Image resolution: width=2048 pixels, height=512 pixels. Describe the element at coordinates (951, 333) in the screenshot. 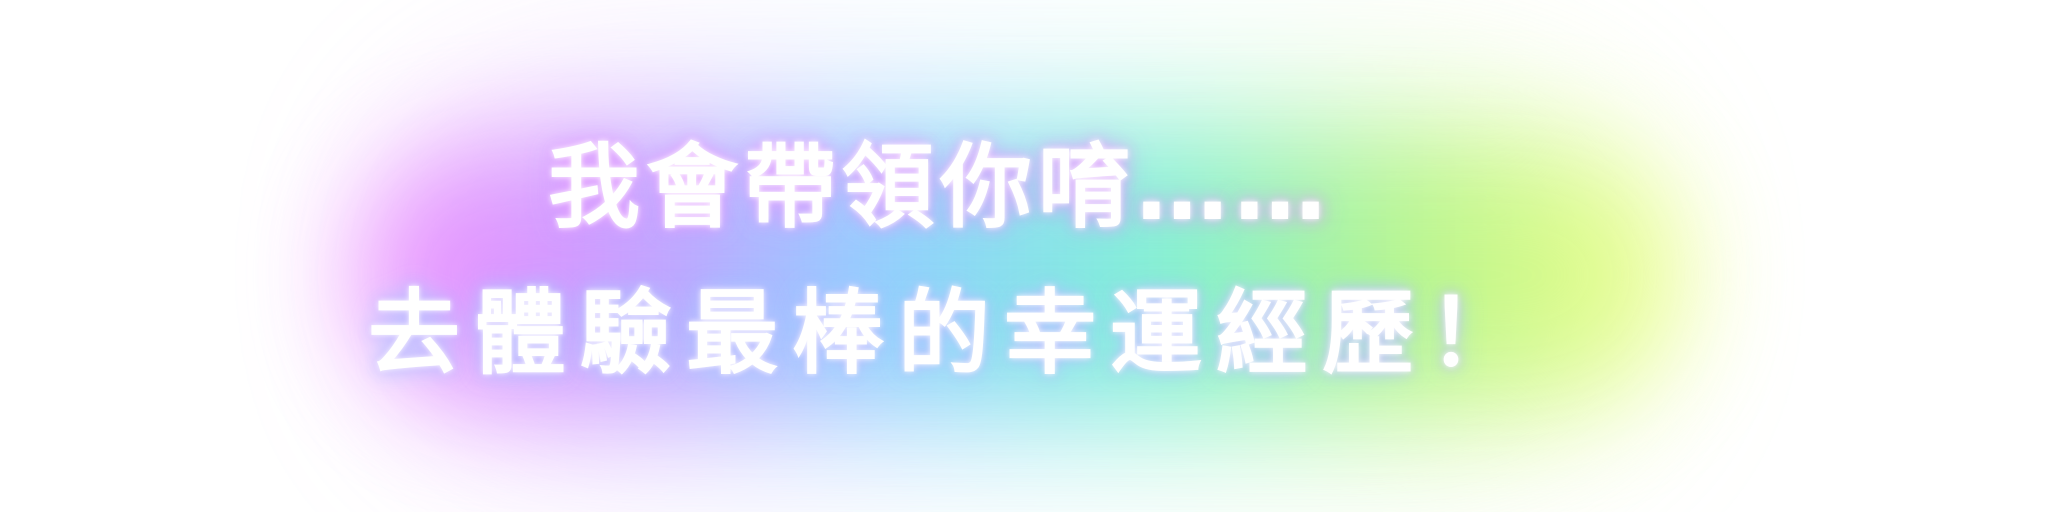

I see `banner-line-2: 去體驗最棒的幸運經歷！` at that location.